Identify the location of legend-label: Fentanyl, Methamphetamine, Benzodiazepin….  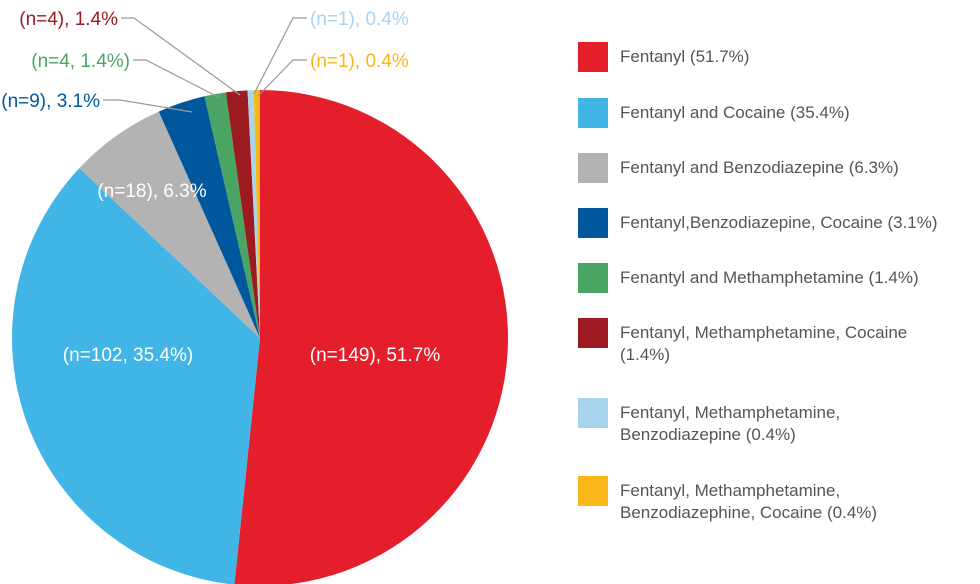
(730, 423).